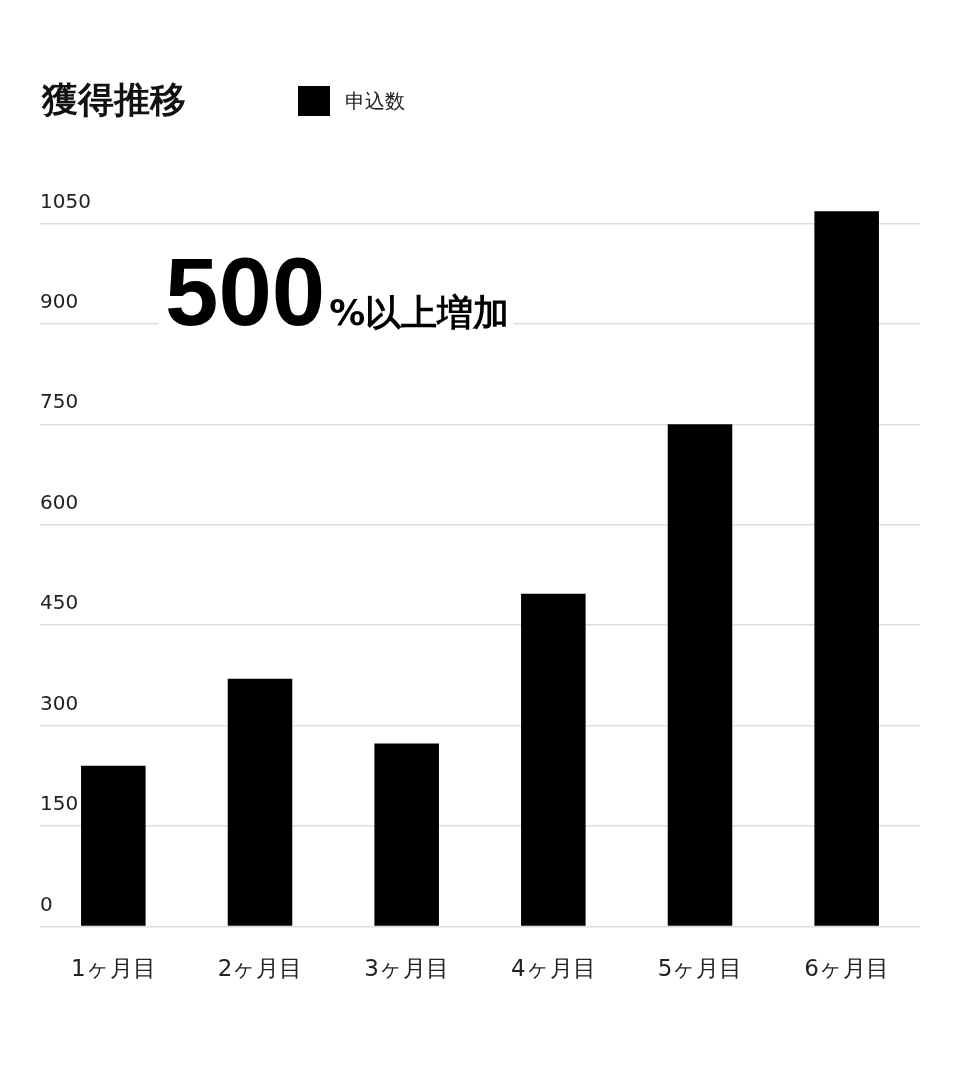 The width and height of the screenshot is (960, 1074). Describe the element at coordinates (337, 291) in the screenshot. I see `annotation: 500%以上増加` at that location.